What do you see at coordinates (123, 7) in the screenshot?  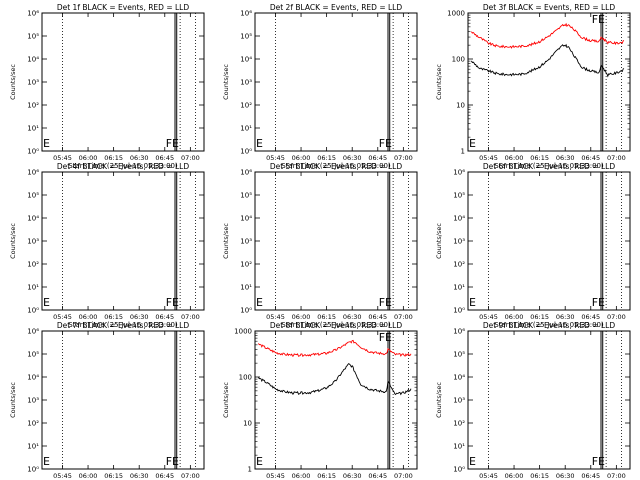 I see `chart-title: Det 1f BLACK = Events, RED = LLD` at bounding box center [123, 7].